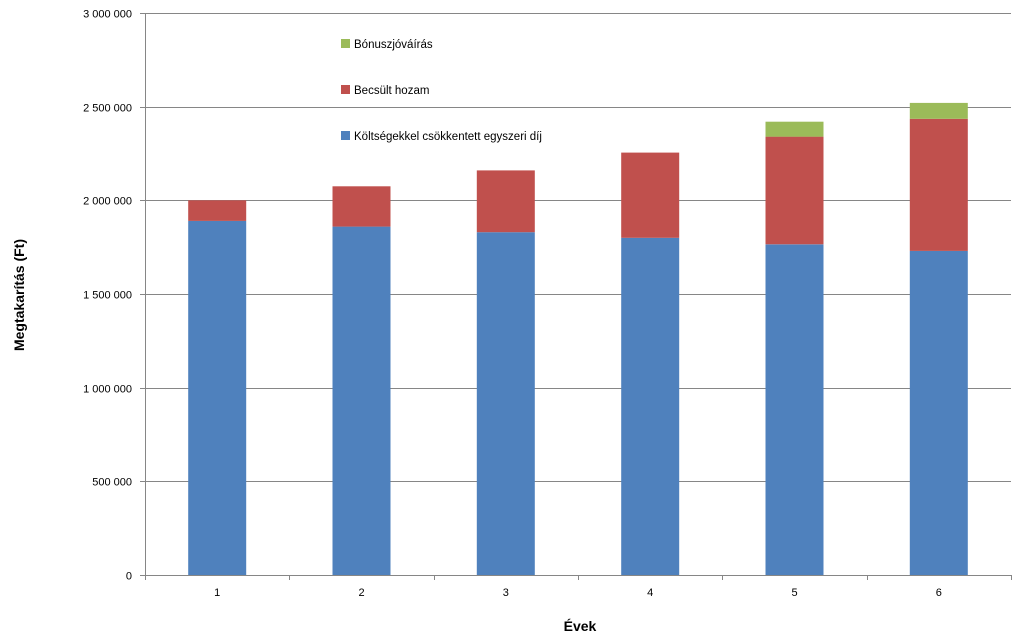  I want to click on legend-label: Becsült hozam, so click(391, 91).